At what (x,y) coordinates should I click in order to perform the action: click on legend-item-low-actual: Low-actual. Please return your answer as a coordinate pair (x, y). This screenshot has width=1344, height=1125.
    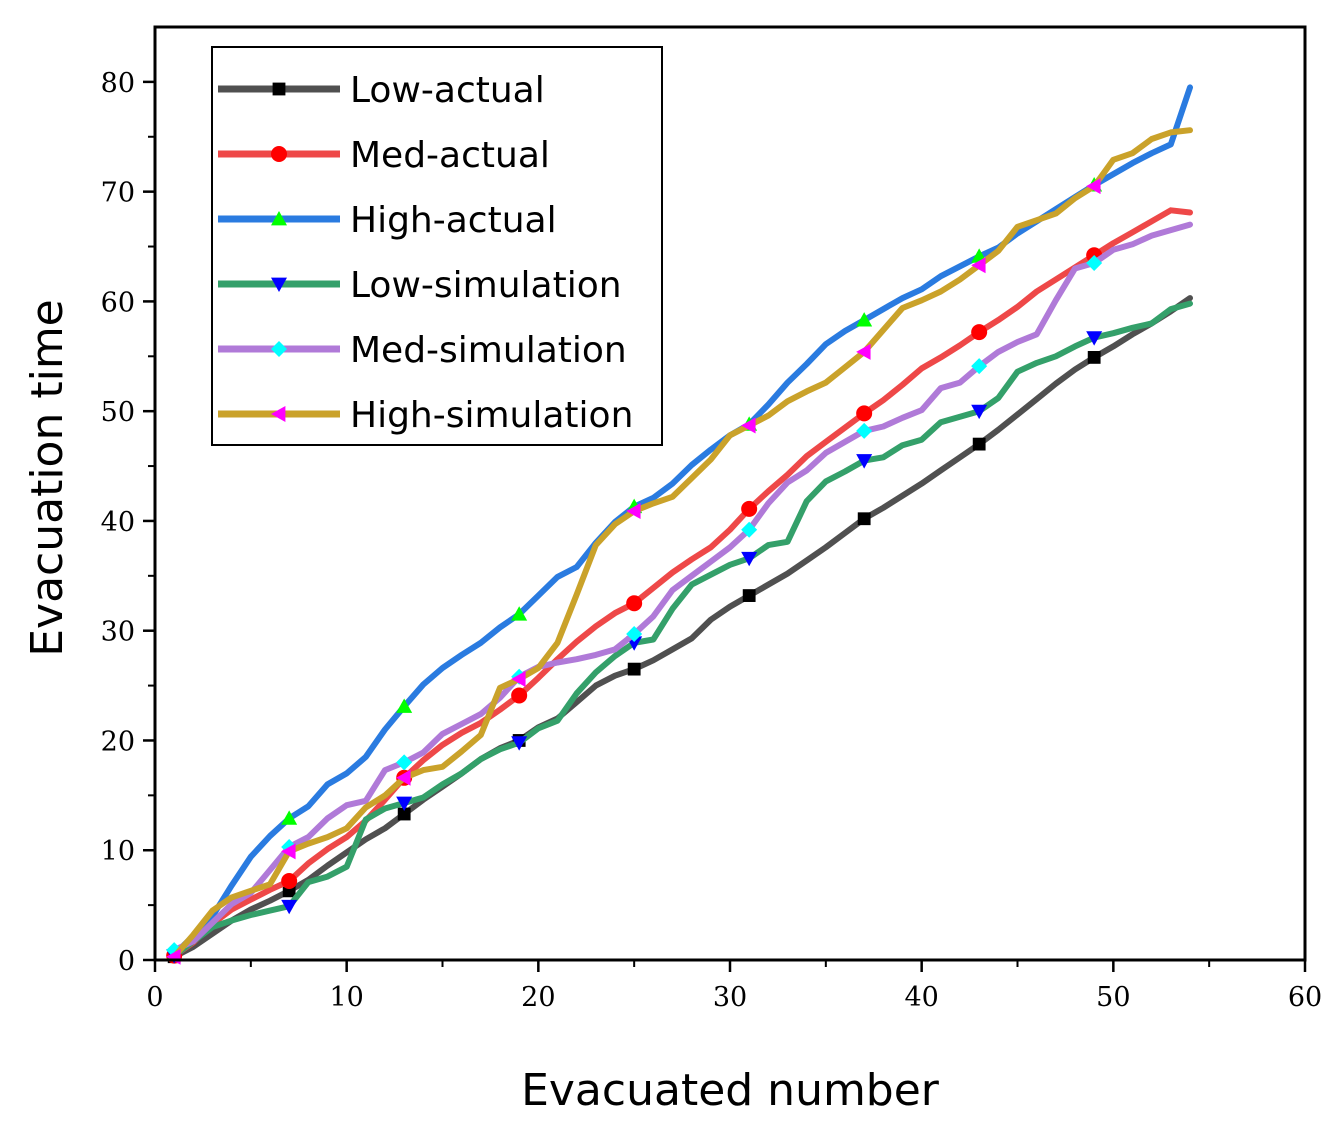
    Looking at the image, I should click on (381, 90).